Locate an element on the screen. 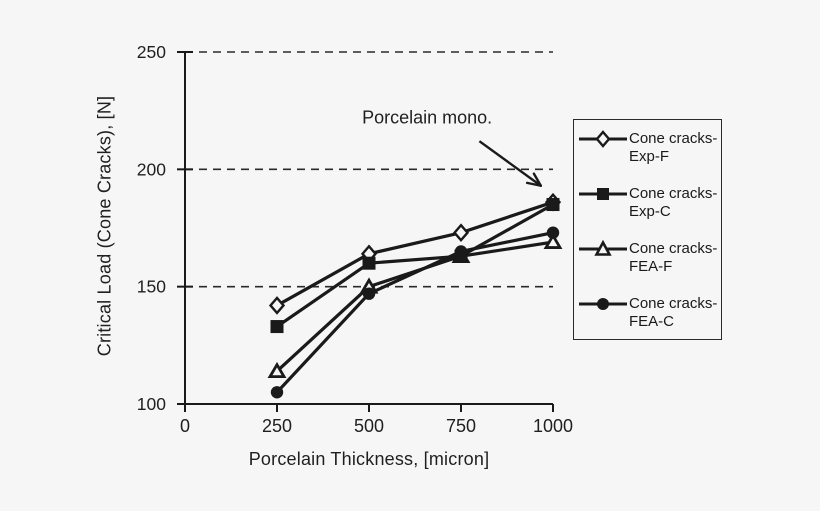  y-tick-label-100: 100 is located at coordinates (151, 404).